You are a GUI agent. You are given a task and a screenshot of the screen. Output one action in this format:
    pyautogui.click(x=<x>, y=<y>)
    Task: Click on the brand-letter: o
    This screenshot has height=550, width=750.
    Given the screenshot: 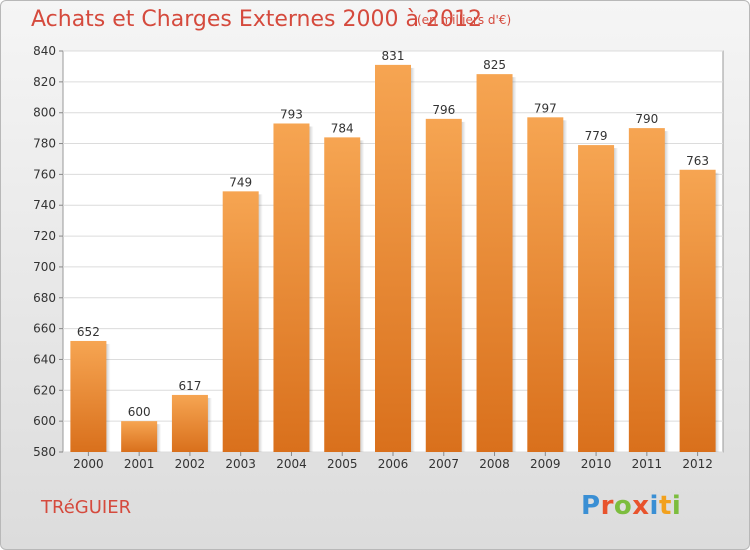 What is the action you would take?
    pyautogui.click(x=623, y=506)
    